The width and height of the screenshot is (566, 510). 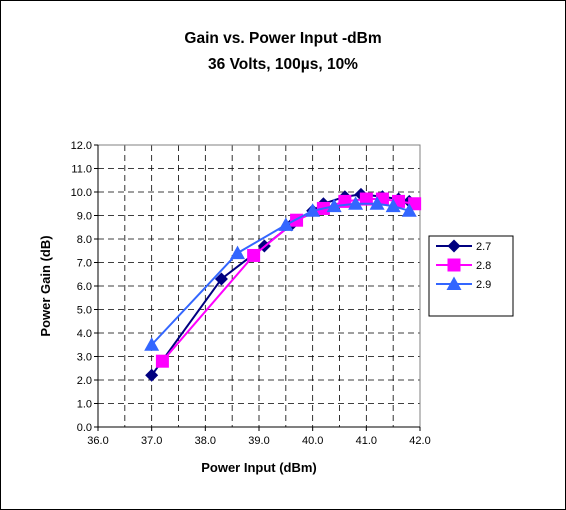 What do you see at coordinates (84, 311) in the screenshot?
I see `y-tick-label: 5.0` at bounding box center [84, 311].